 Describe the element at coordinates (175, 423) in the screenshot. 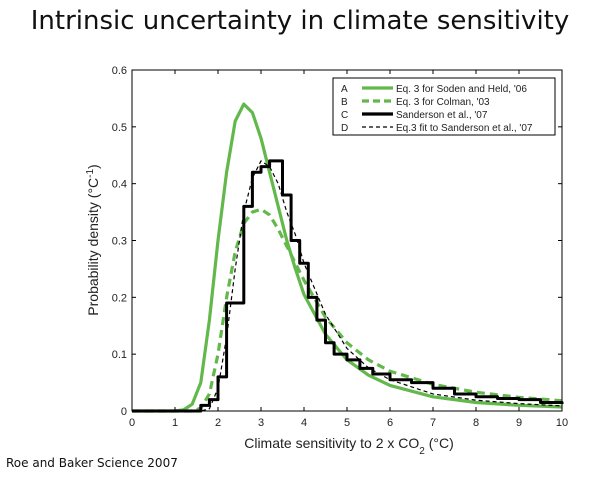

I see `x-tick-label: 1` at that location.